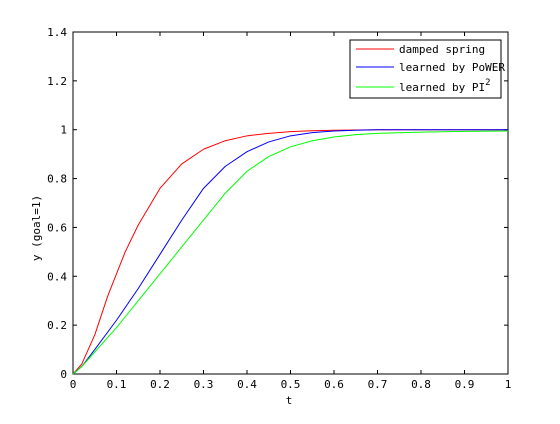  Describe the element at coordinates (57, 276) in the screenshot. I see `y-tick-label: 0.4` at that location.